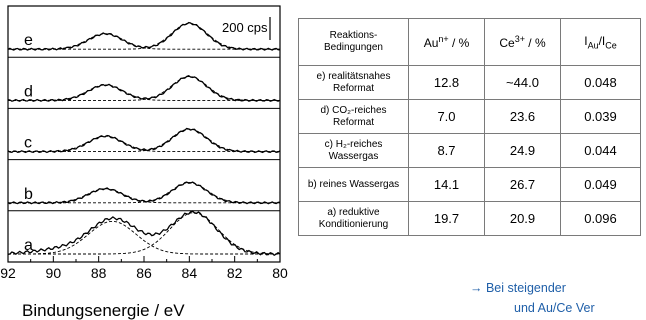 Image resolution: width=646 pixels, height=320 pixels. I want to click on scale-bar: 200 cps, so click(246, 28).